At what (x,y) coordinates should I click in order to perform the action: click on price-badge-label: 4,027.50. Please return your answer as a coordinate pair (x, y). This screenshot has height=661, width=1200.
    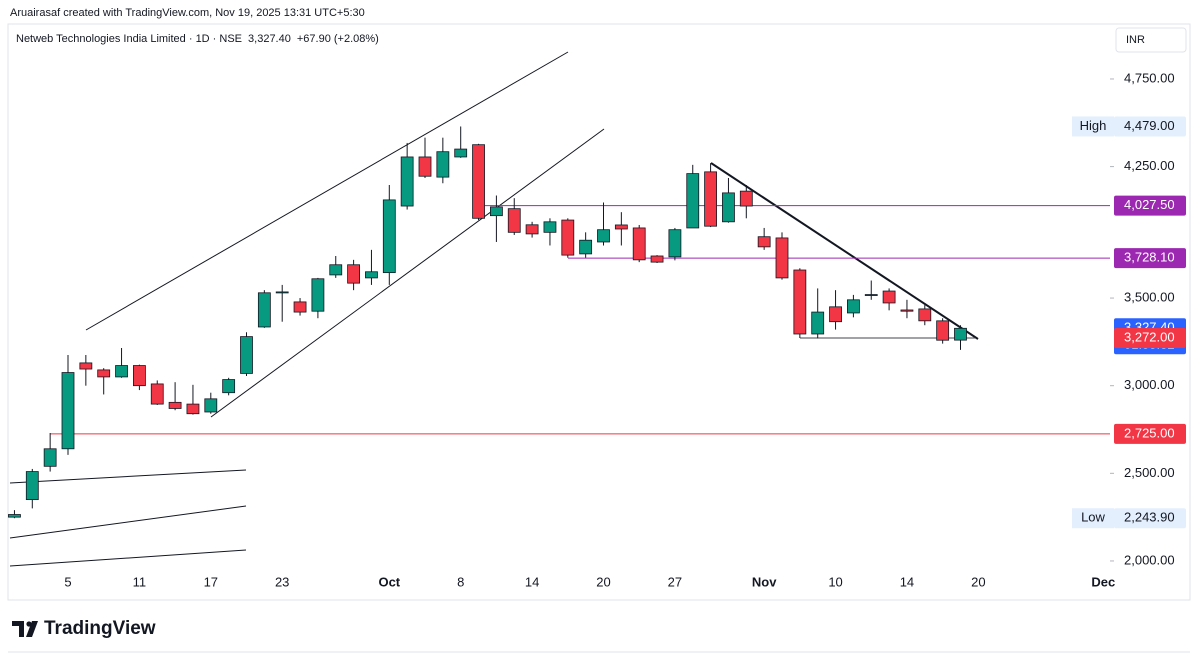
    Looking at the image, I should click on (1149, 204).